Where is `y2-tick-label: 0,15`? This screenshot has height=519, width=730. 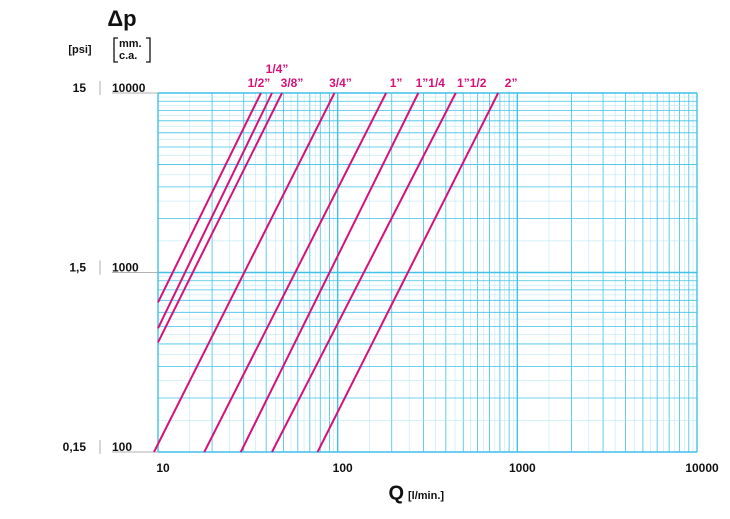 y2-tick-label: 0,15 is located at coordinates (75, 447).